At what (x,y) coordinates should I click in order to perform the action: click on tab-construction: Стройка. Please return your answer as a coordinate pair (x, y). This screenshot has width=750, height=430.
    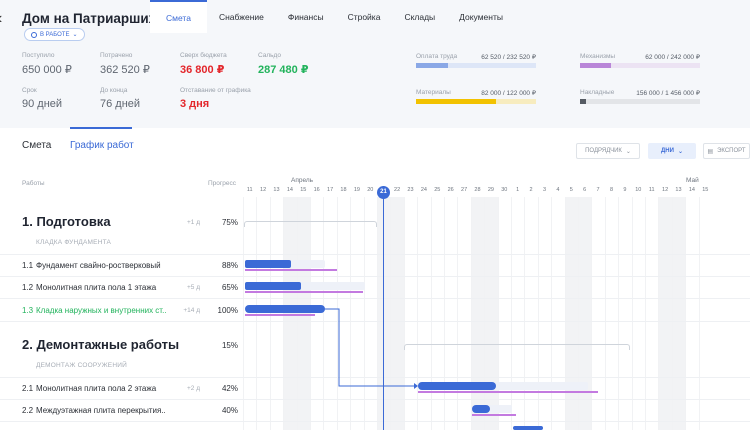
    Looking at the image, I should click on (364, 17).